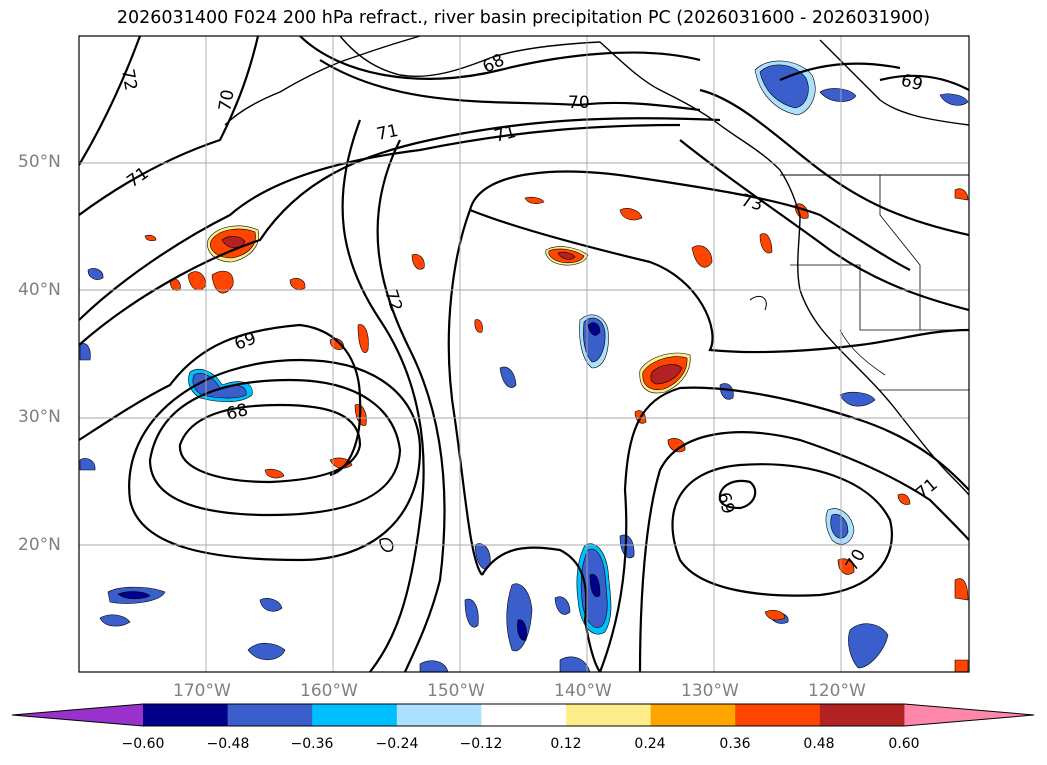  What do you see at coordinates (39, 545) in the screenshot?
I see `lat-label-20n: 20°N` at bounding box center [39, 545].